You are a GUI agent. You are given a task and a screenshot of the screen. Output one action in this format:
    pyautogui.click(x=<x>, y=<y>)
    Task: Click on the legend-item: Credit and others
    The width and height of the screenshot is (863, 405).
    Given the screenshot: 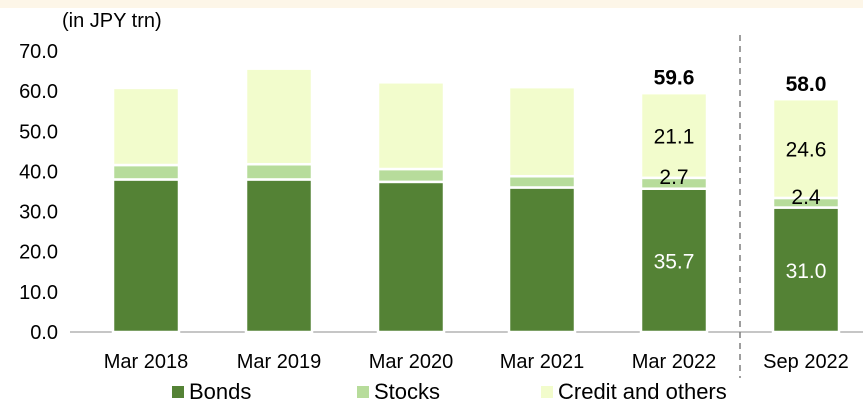 What is the action you would take?
    pyautogui.click(x=634, y=392)
    